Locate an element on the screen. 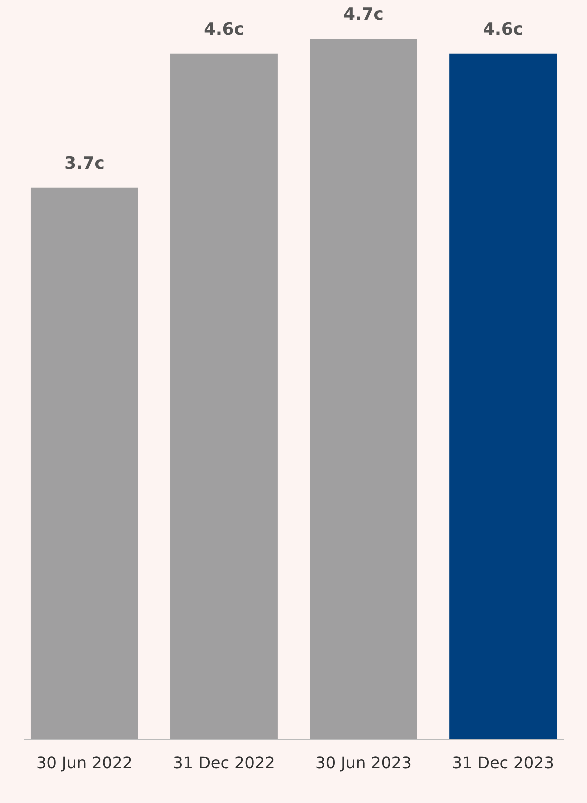 The height and width of the screenshot is (803, 587). x-tick-label: 31 Dec 2023 is located at coordinates (503, 763).